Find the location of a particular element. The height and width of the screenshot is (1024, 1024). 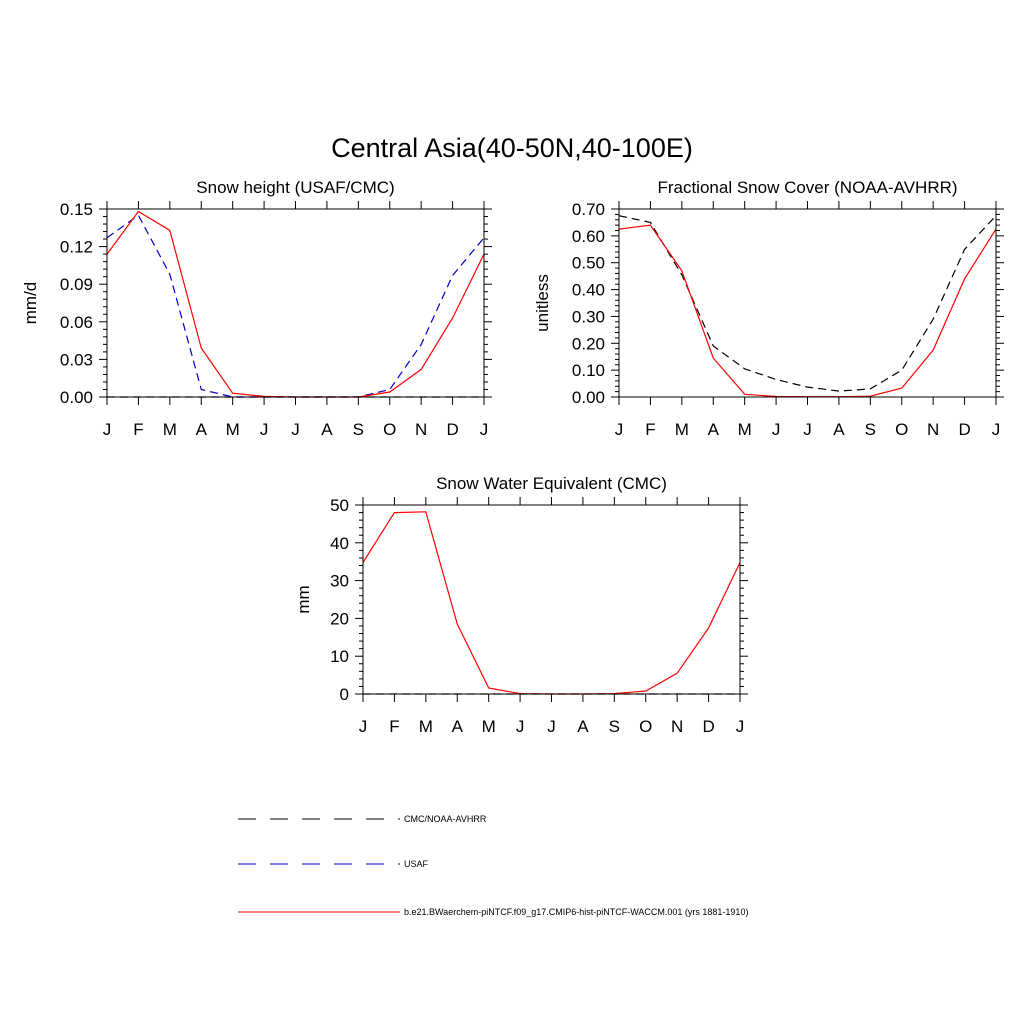

legend-label: CMC/NOAA-AVHRR is located at coordinates (445, 819).